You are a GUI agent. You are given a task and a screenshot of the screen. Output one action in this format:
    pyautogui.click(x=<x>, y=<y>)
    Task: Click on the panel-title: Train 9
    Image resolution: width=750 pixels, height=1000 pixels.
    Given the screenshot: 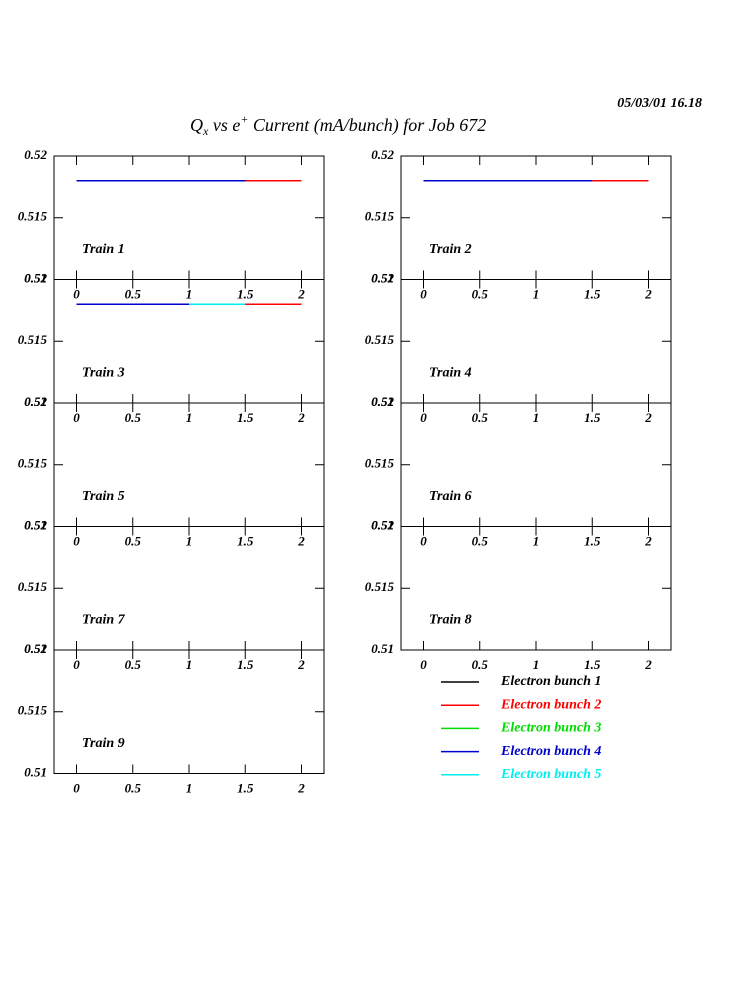 What is the action you would take?
    pyautogui.click(x=103, y=743)
    